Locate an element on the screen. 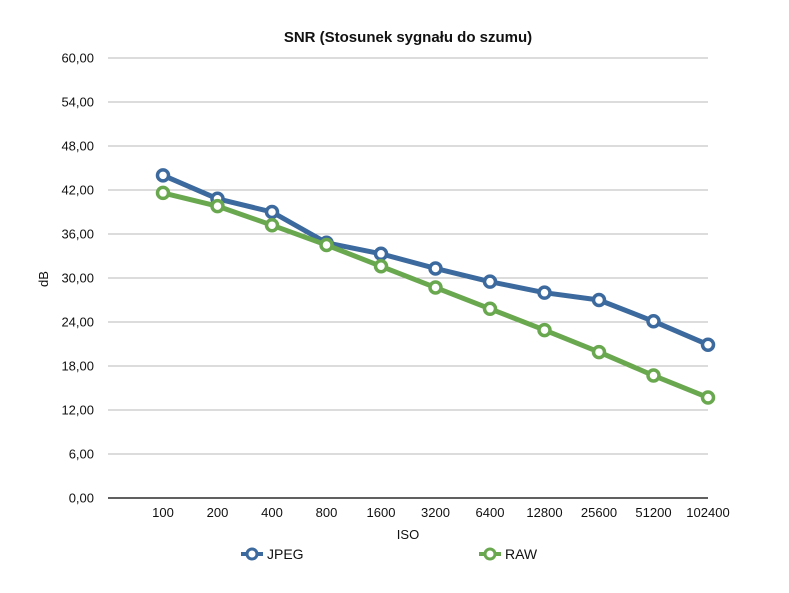 The image size is (789, 593). y-tick-label: 48,00 is located at coordinates (77, 146).